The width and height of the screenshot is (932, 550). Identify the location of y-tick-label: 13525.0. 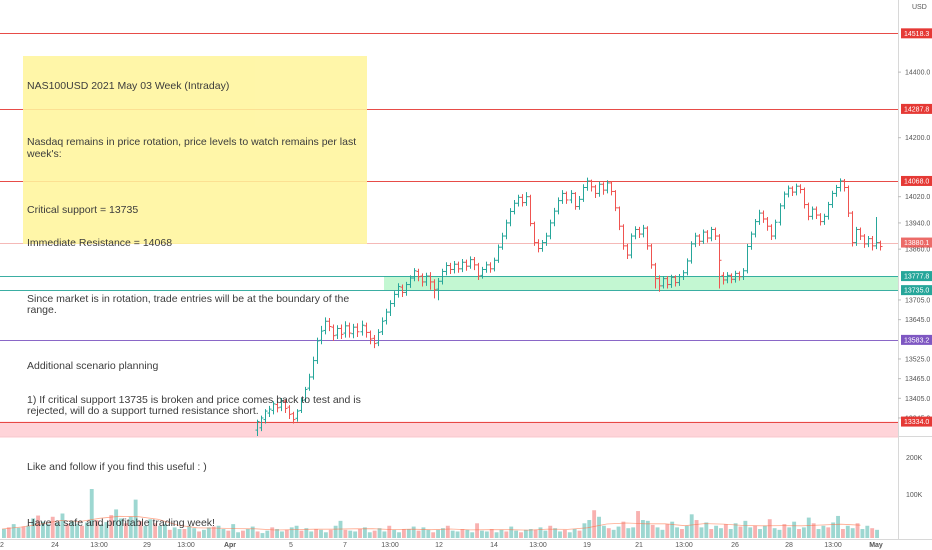
(917, 359).